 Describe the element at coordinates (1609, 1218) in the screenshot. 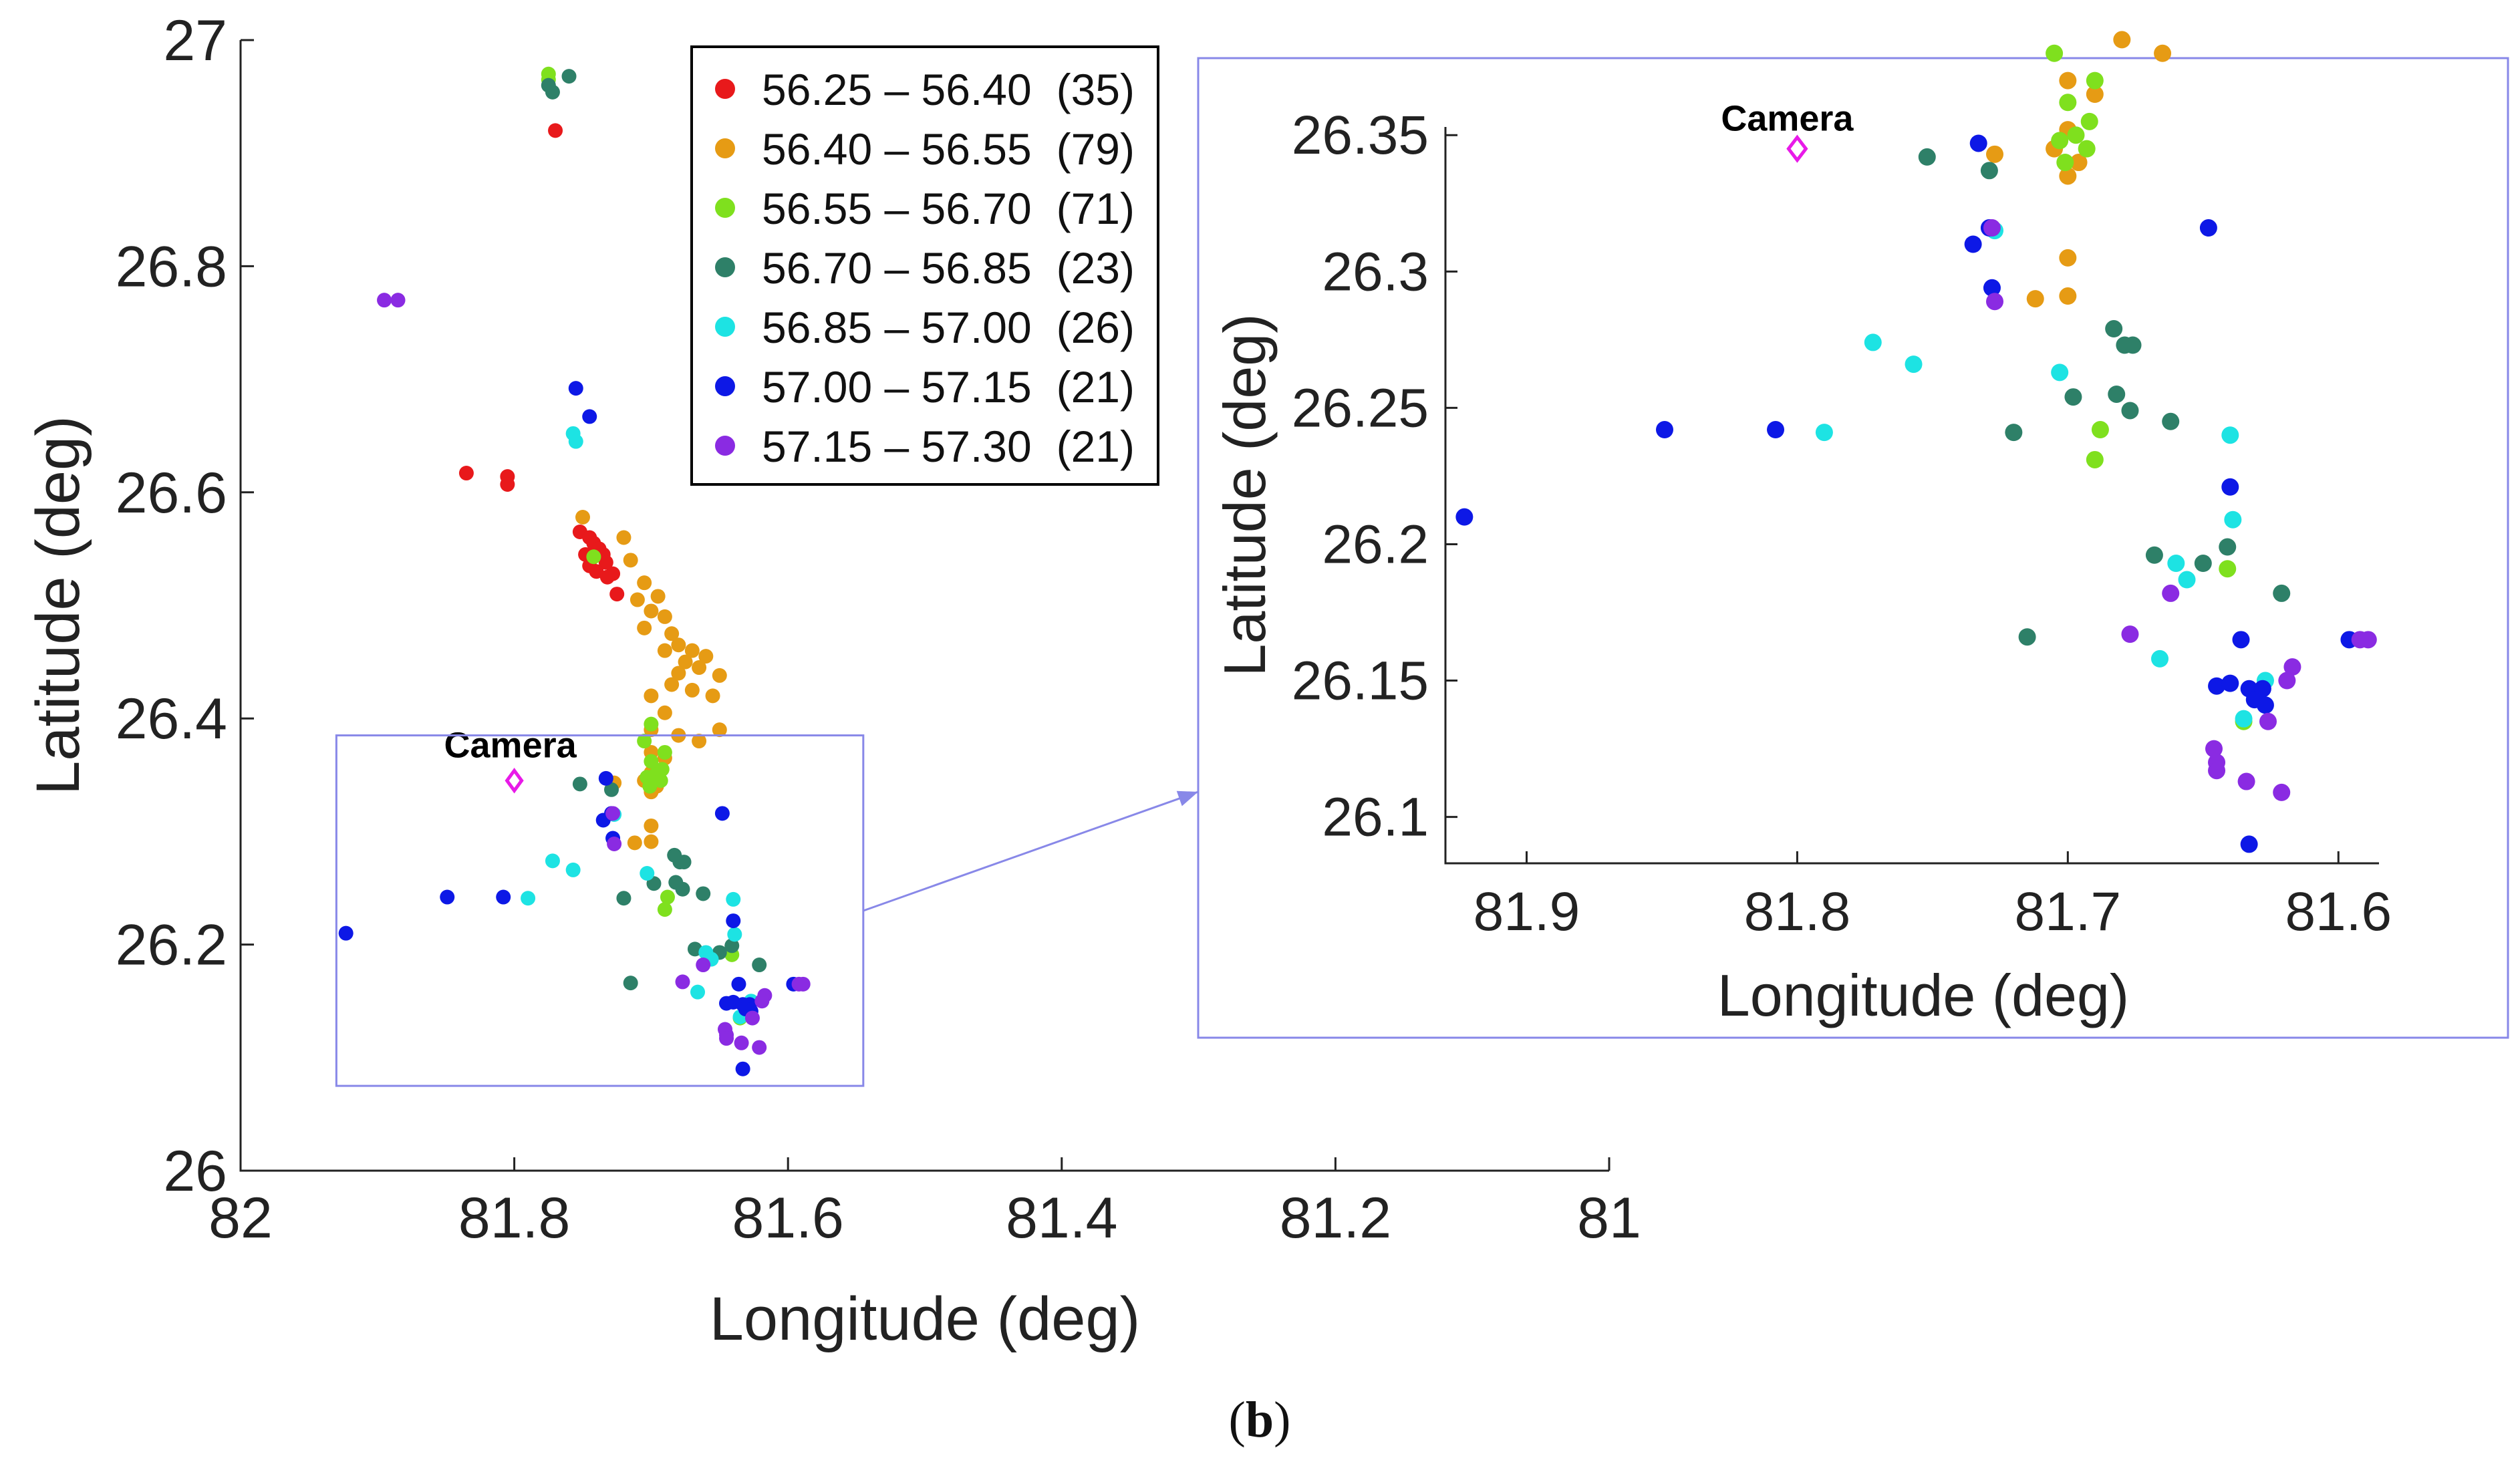

I see `overview-x-tick-label: 81` at that location.